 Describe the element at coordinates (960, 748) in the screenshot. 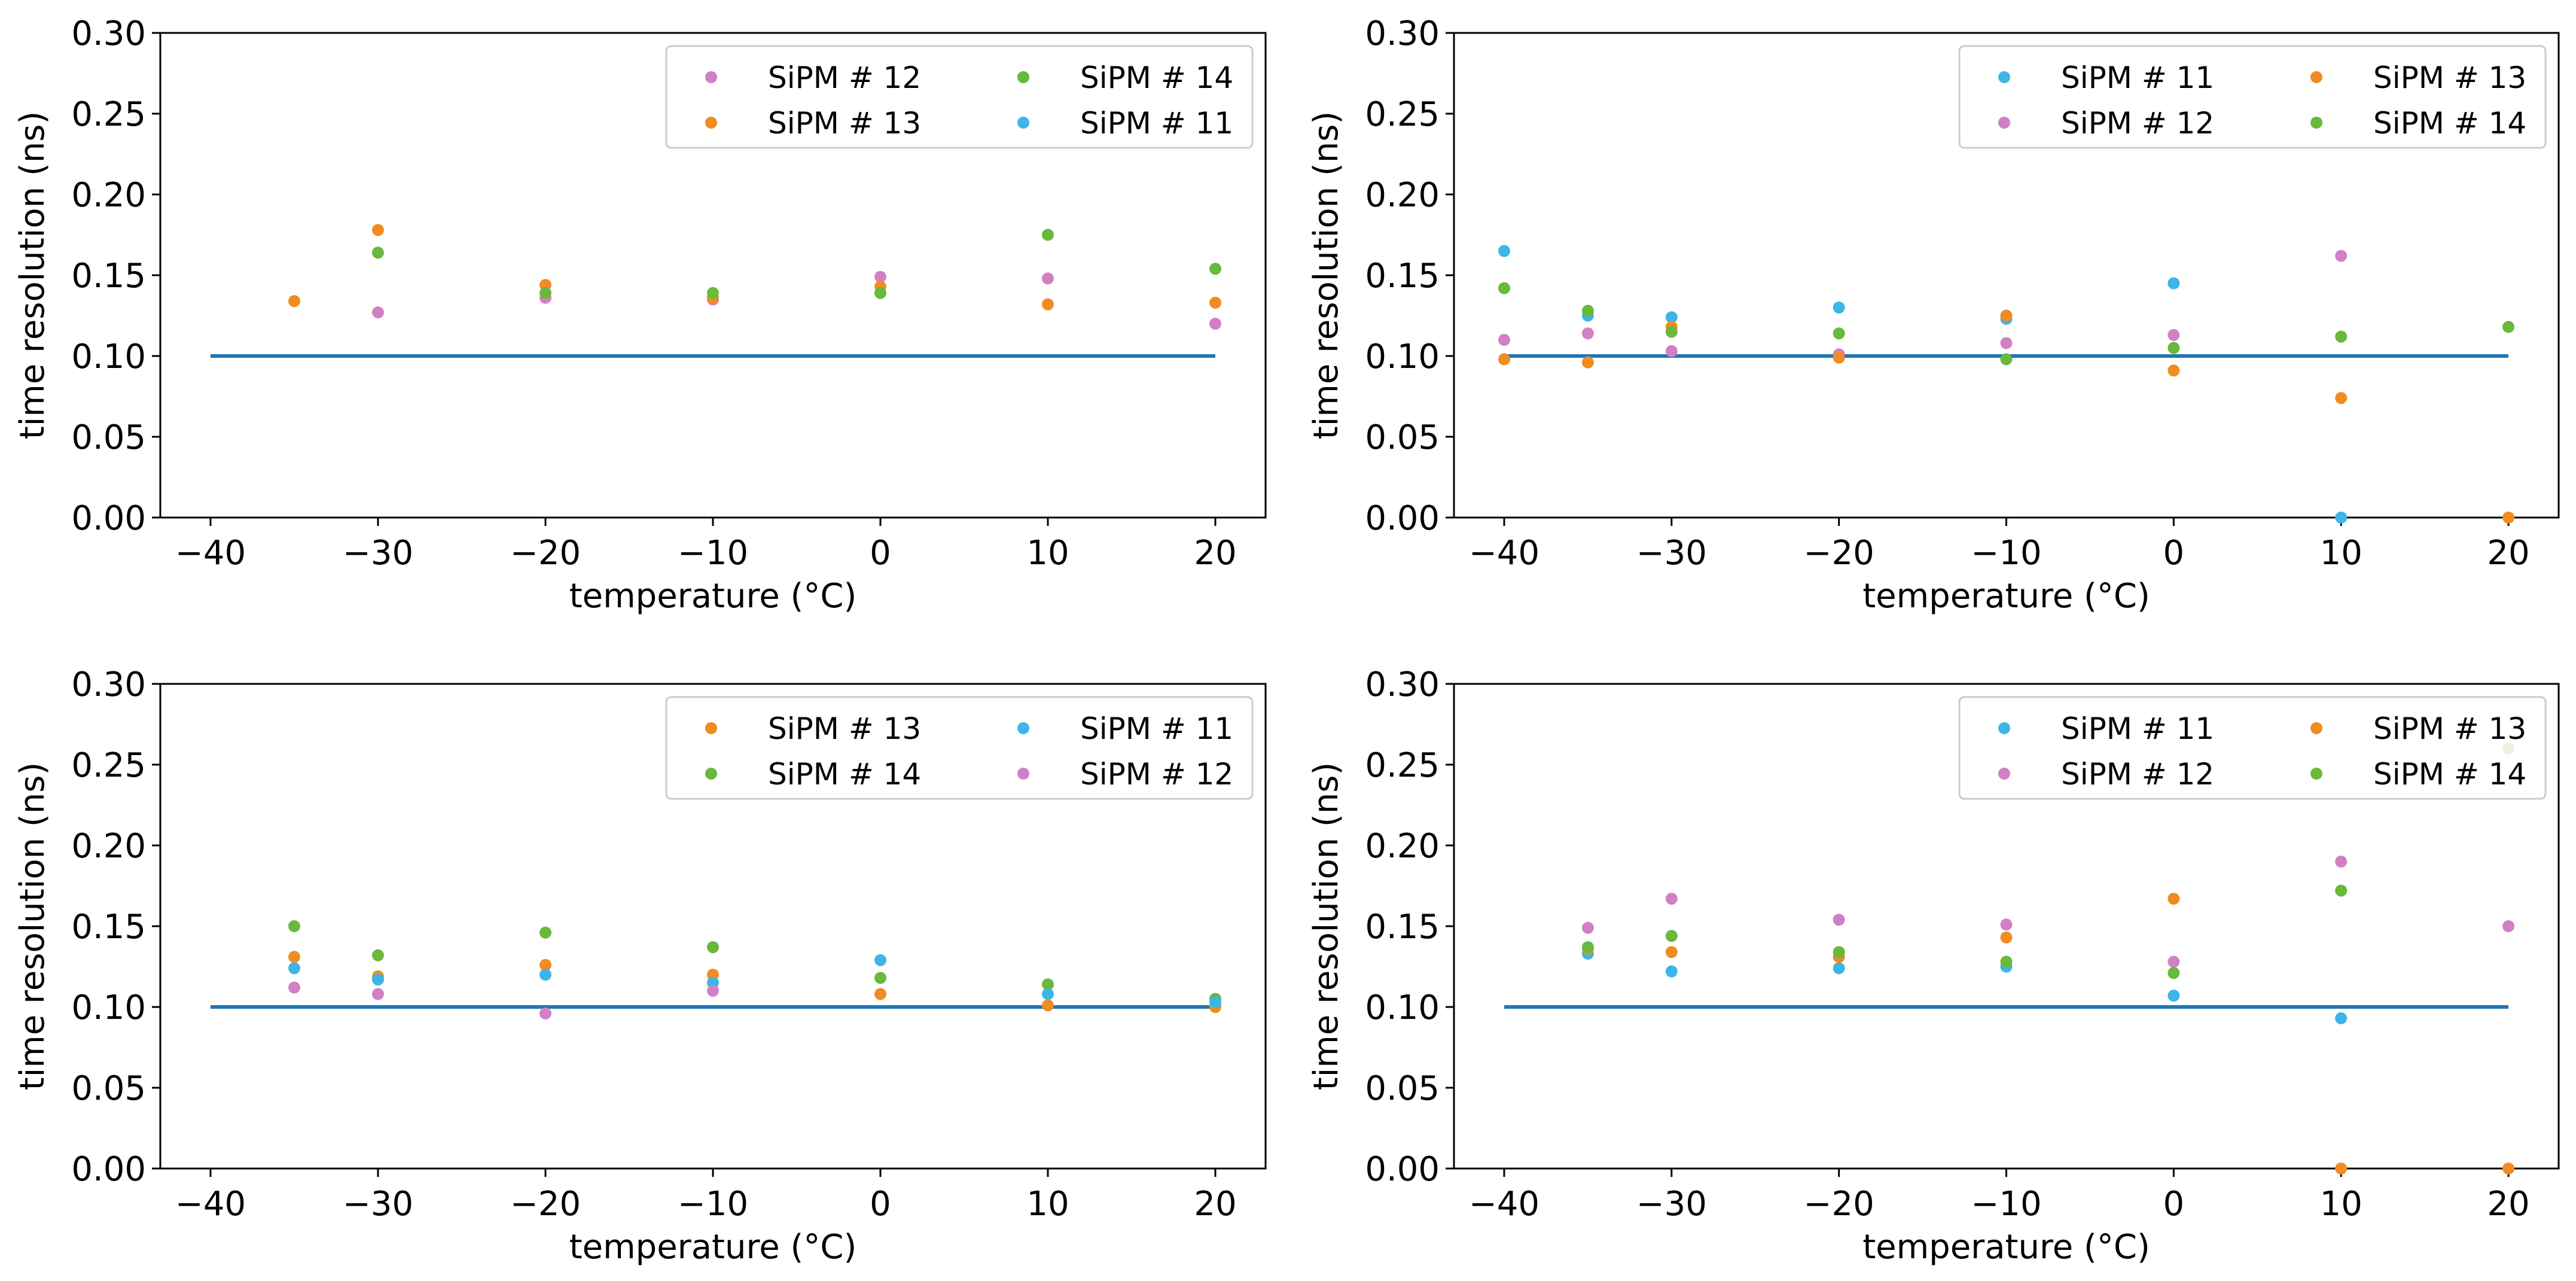

I see `legend: SiPM # 13 SiPM # 14 SiPM # 11 SiPM # 12` at that location.